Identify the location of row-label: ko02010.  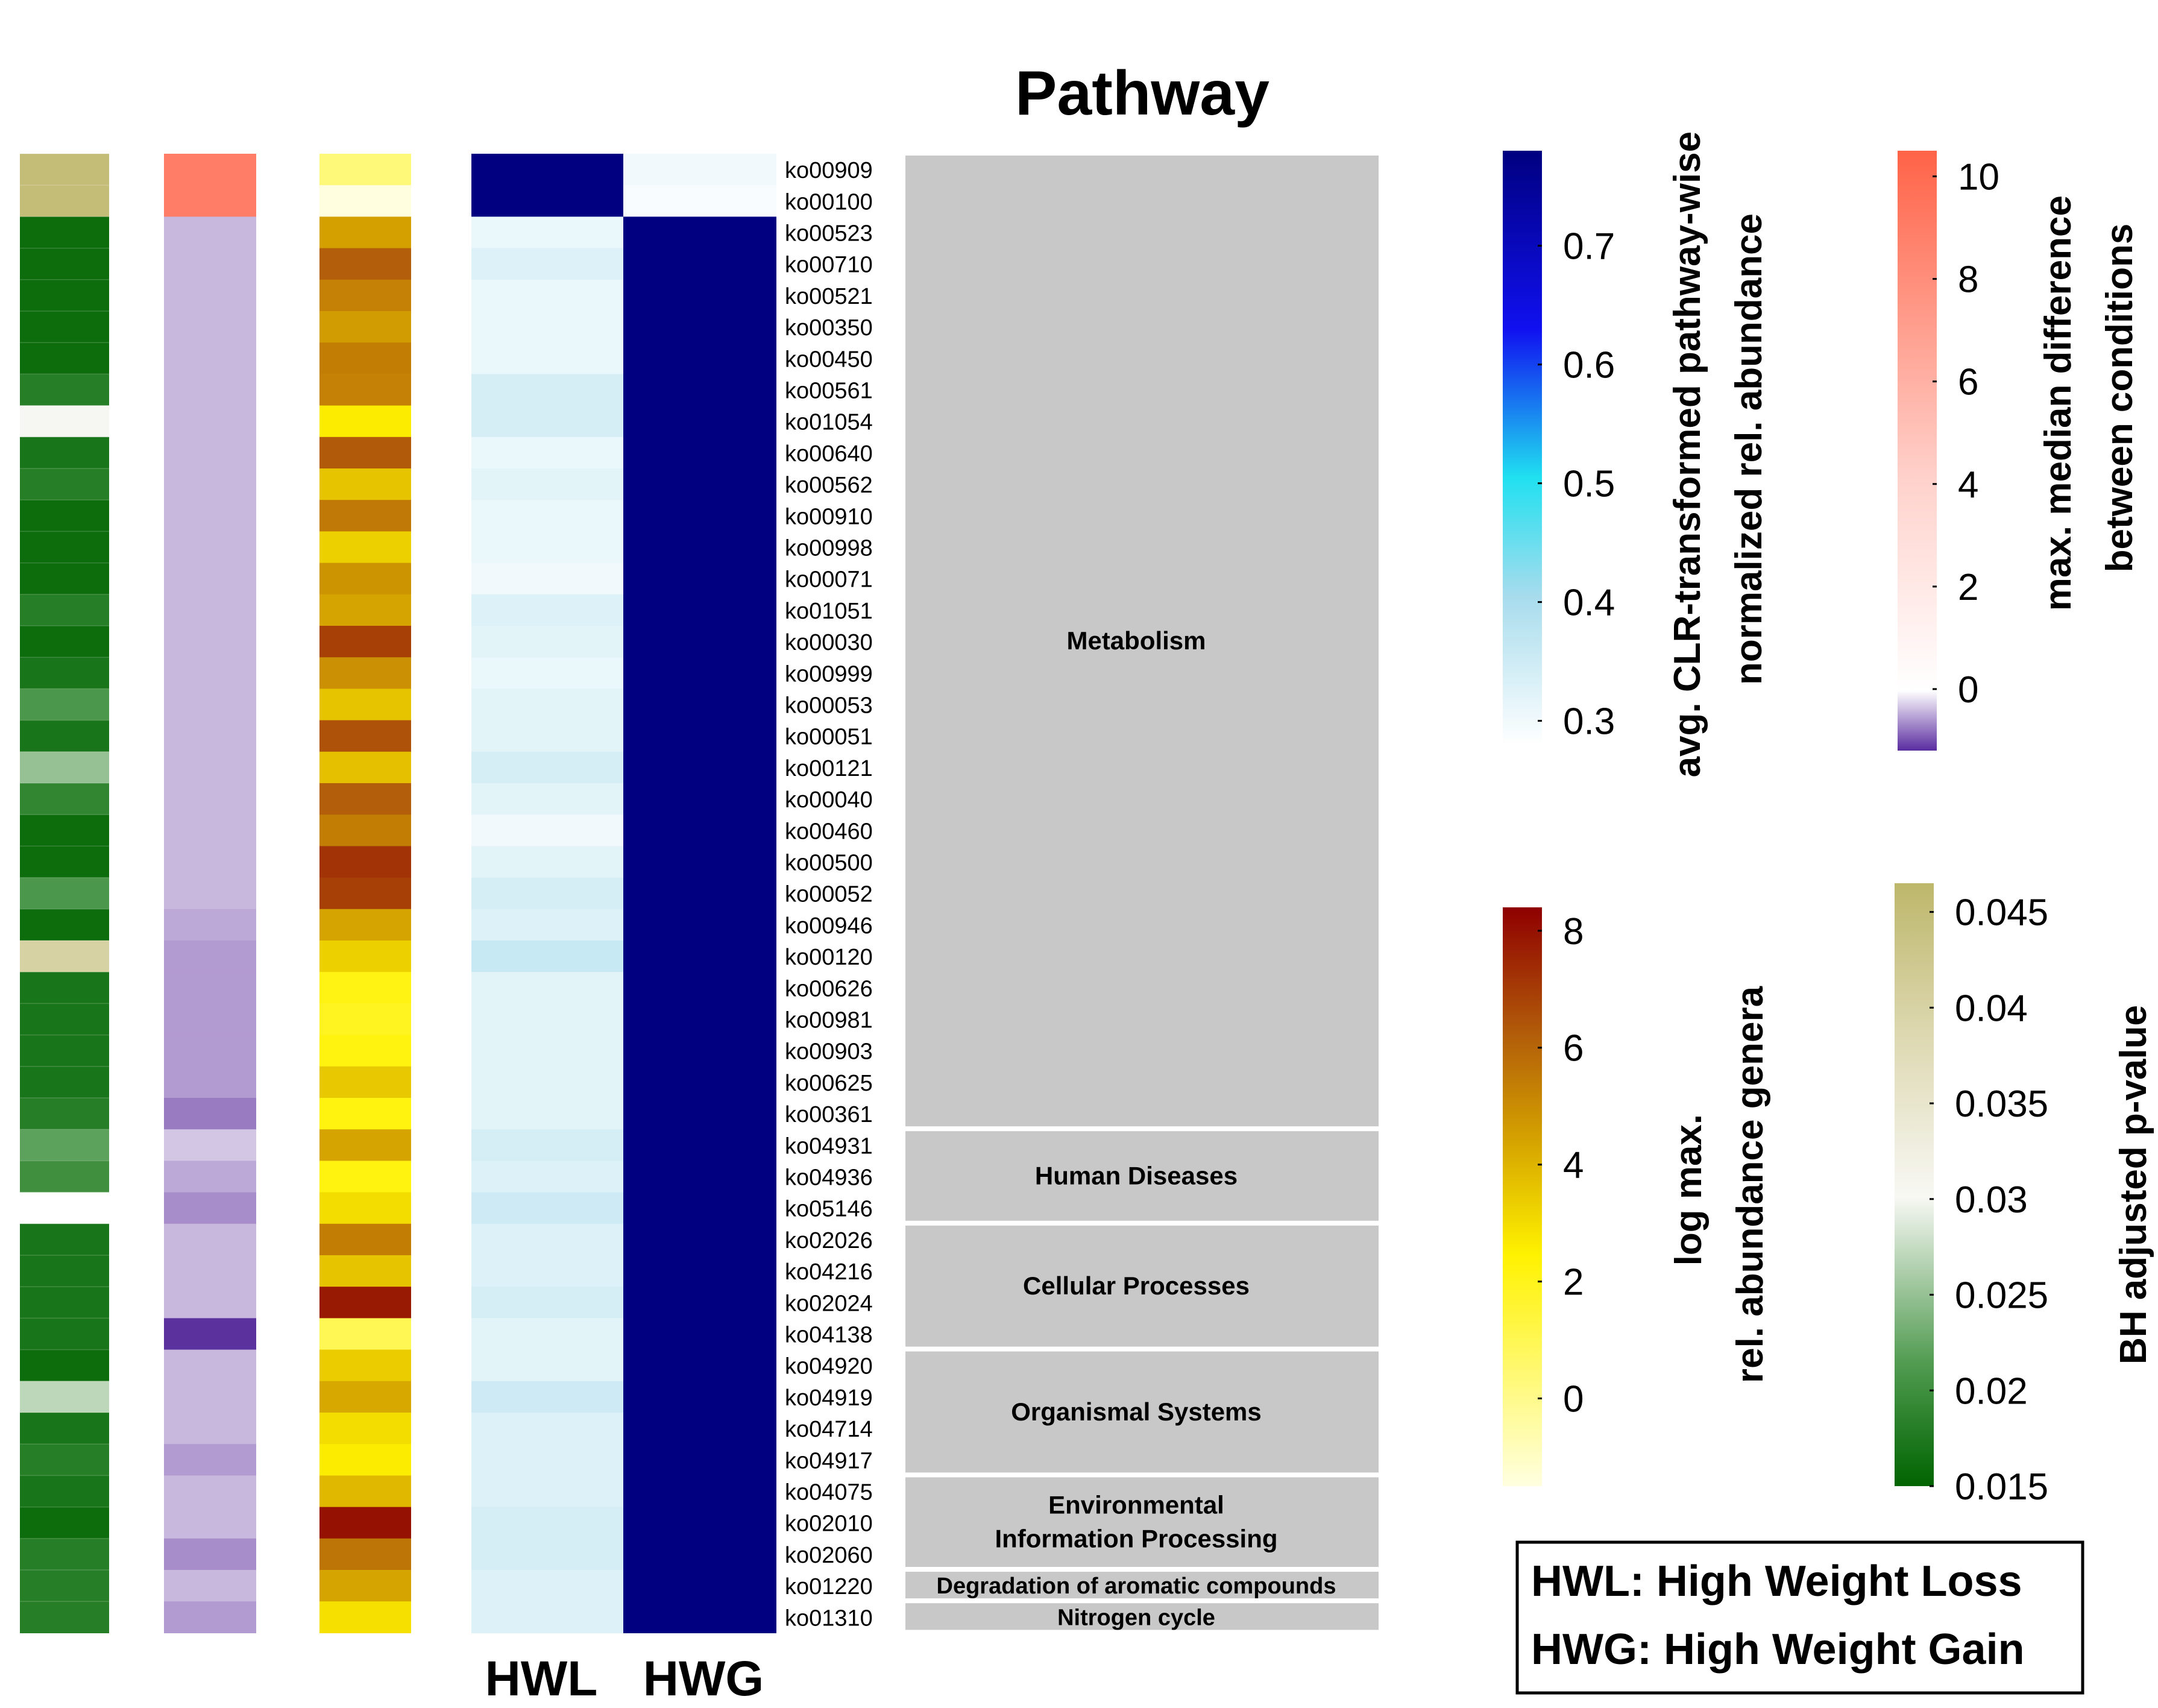
(829, 1524).